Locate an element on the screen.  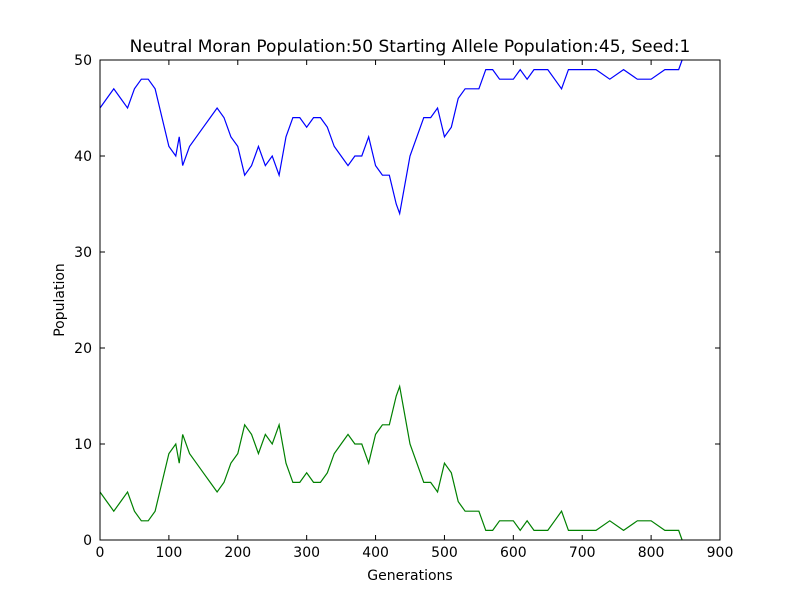
x-tick-label: 500 is located at coordinates (444, 553).